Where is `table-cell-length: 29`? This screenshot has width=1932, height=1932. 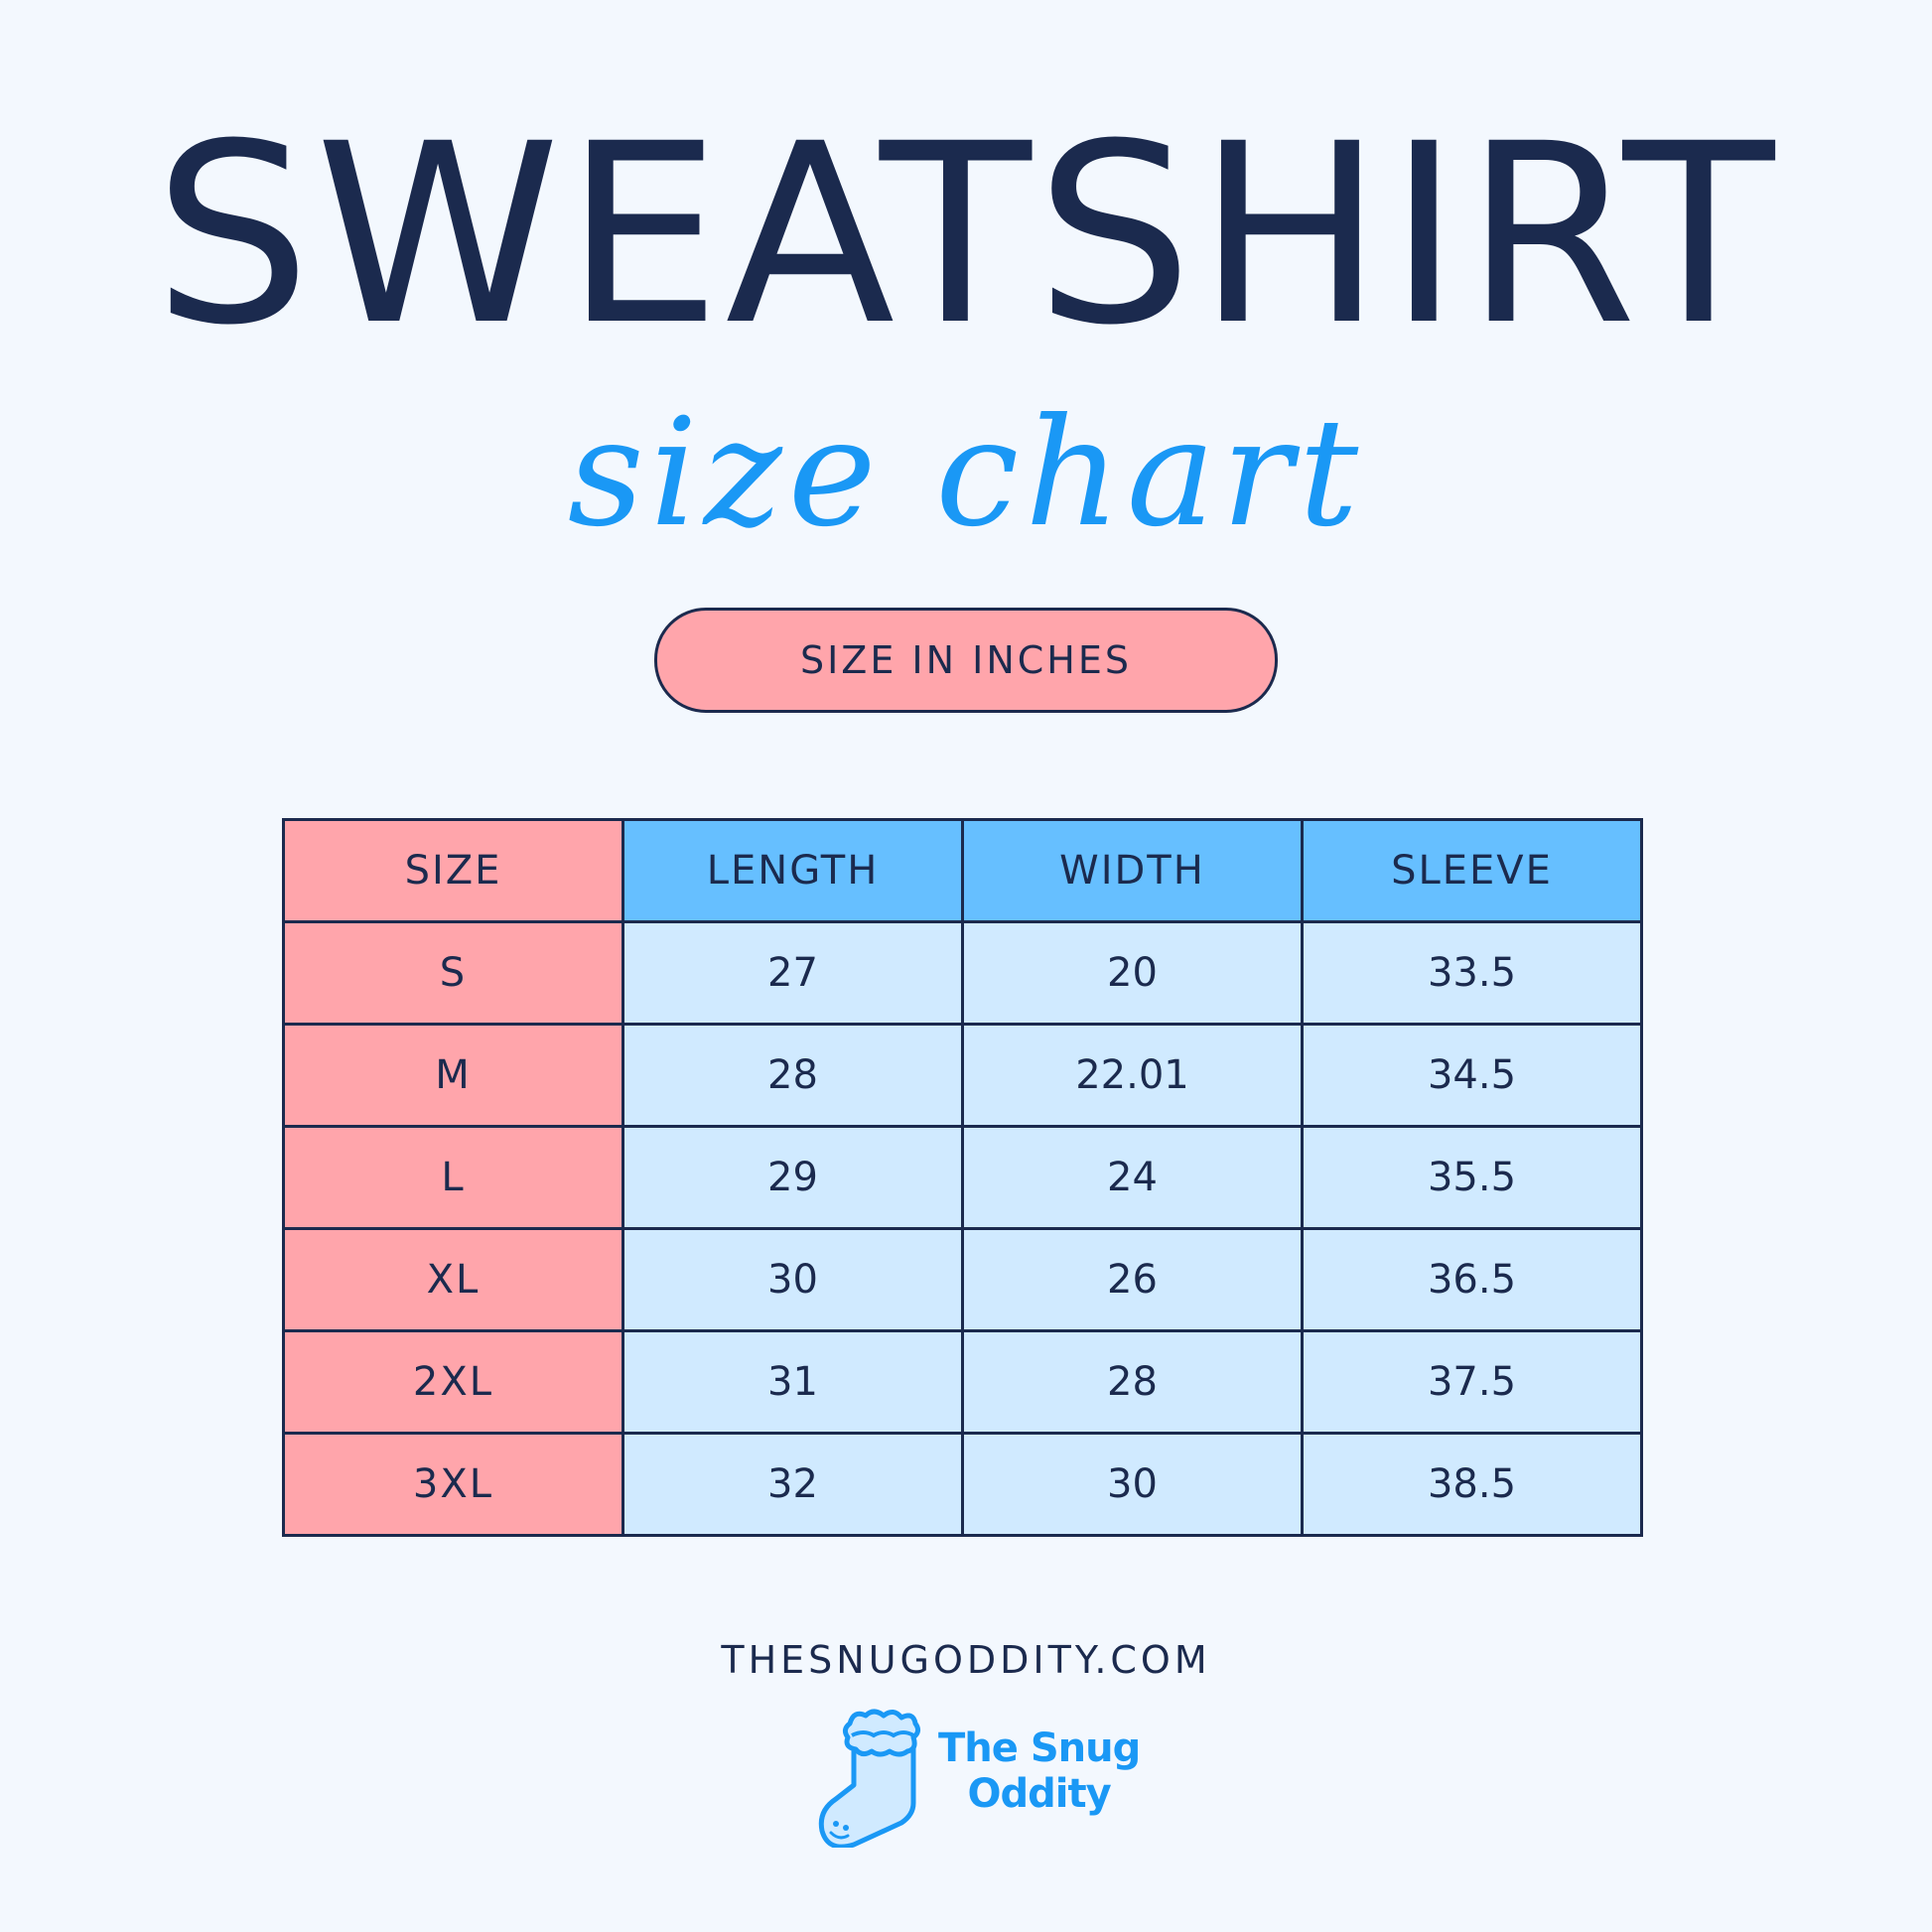 table-cell-length: 29 is located at coordinates (792, 1178).